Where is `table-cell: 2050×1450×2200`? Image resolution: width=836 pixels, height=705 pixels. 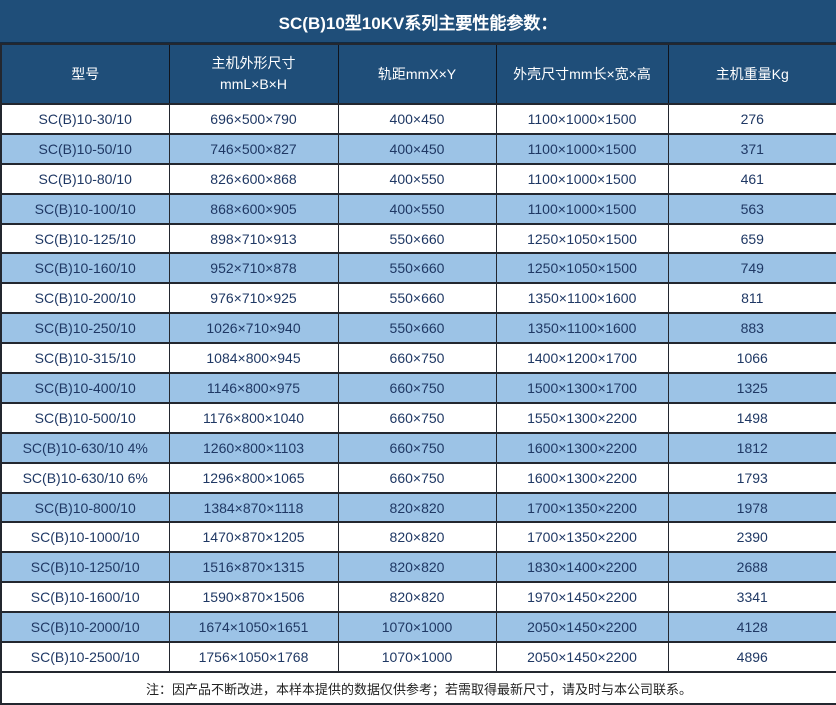
table-cell: 2050×1450×2200 is located at coordinates (582, 657).